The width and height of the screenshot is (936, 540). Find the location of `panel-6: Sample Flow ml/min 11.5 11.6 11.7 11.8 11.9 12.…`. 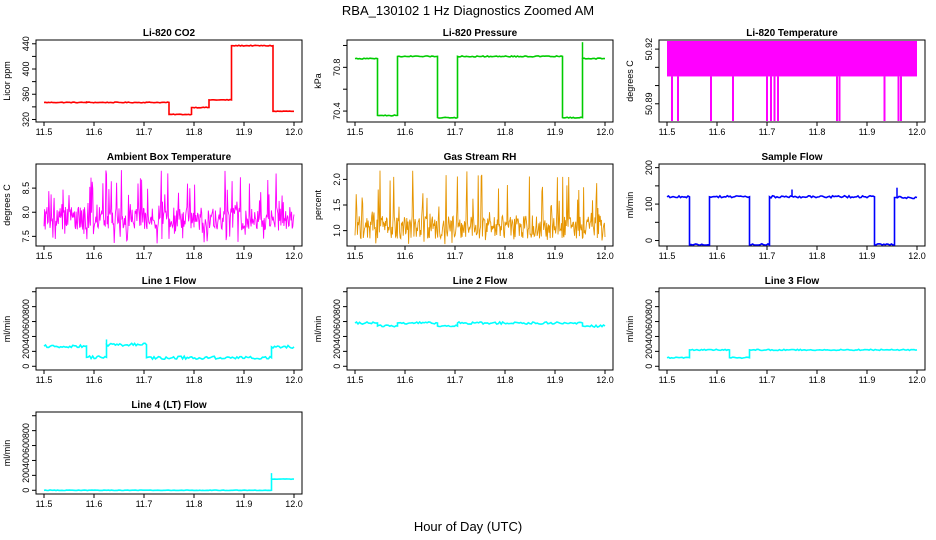

panel-6: Sample Flow ml/min 11.5 11.6 11.7 11.8 11.9 12.… is located at coordinates (775, 206).